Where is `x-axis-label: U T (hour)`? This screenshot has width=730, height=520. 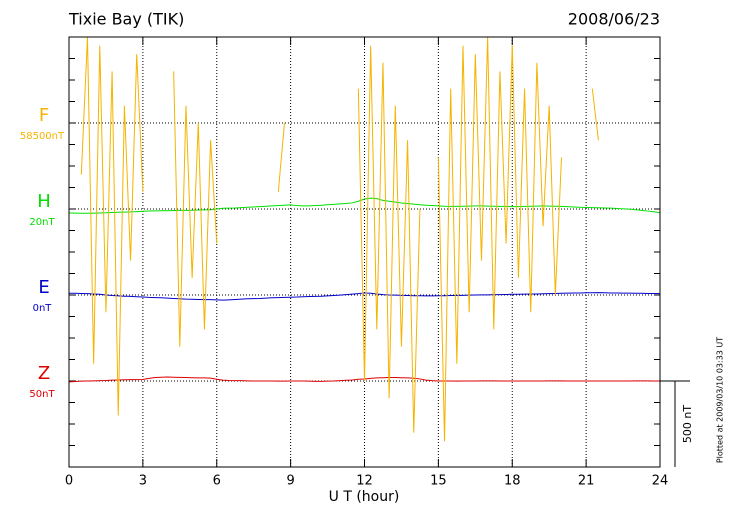
x-axis-label: U T (hour) is located at coordinates (364, 497).